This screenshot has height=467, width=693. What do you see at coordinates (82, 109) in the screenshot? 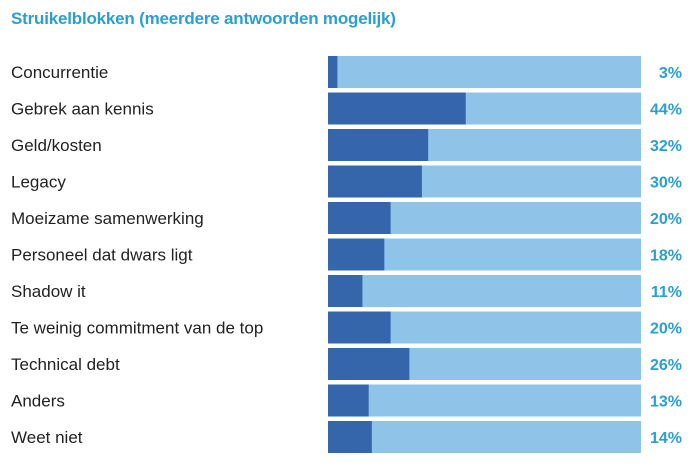
I see `category-label: Gebrek aan kennis` at bounding box center [82, 109].